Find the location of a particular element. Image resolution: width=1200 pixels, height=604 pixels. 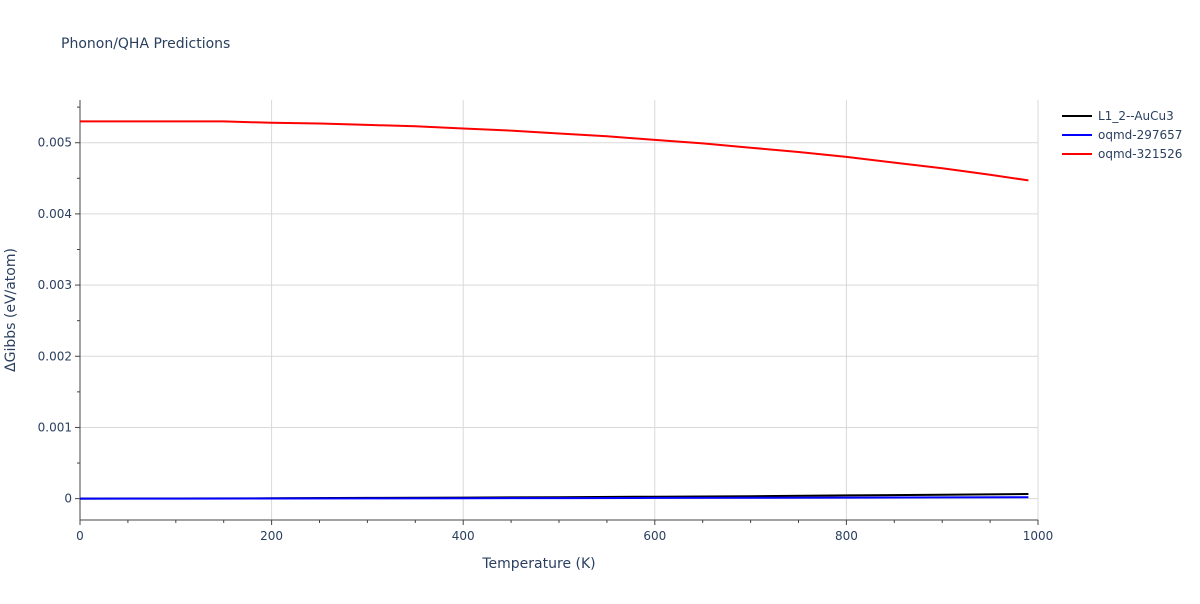

legend: L1_2--AuCu3 oqmd-297657 oqmd-321526 is located at coordinates (1122, 134).